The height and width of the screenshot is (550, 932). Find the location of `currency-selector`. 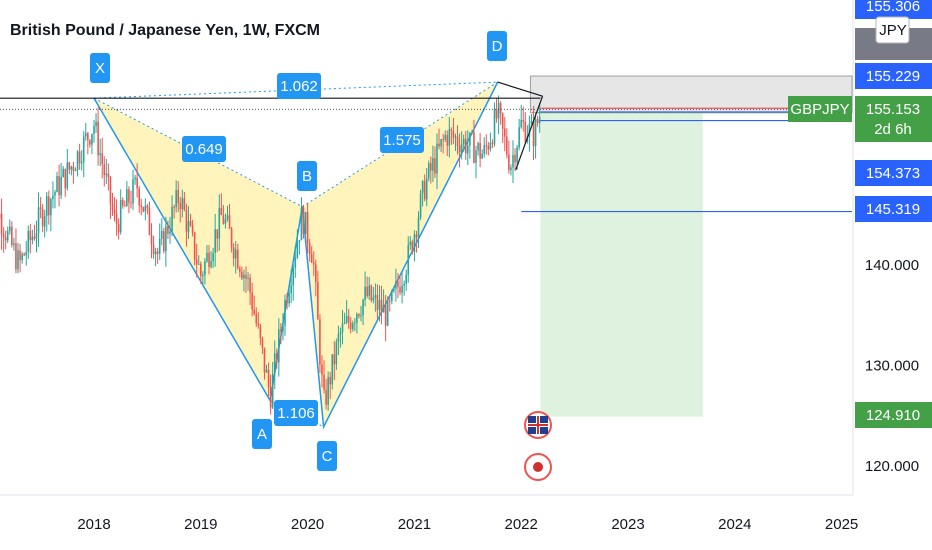

currency-selector is located at coordinates (892, 30).